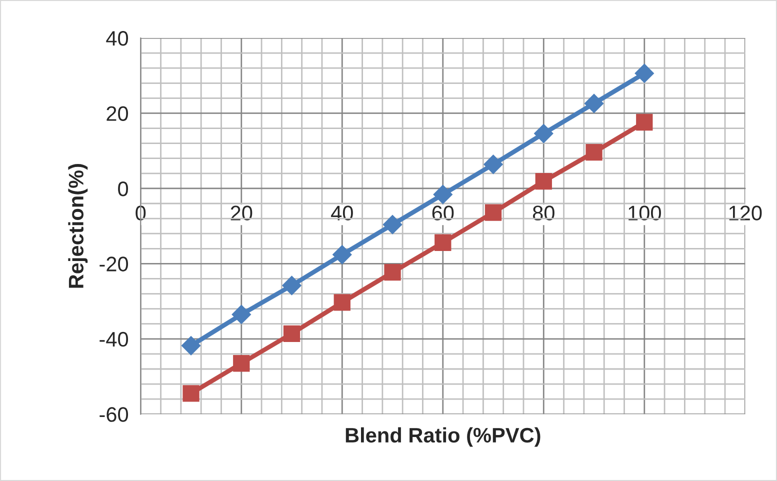 The width and height of the screenshot is (777, 481). Describe the element at coordinates (114, 264) in the screenshot. I see `y-tick-label: -20` at that location.